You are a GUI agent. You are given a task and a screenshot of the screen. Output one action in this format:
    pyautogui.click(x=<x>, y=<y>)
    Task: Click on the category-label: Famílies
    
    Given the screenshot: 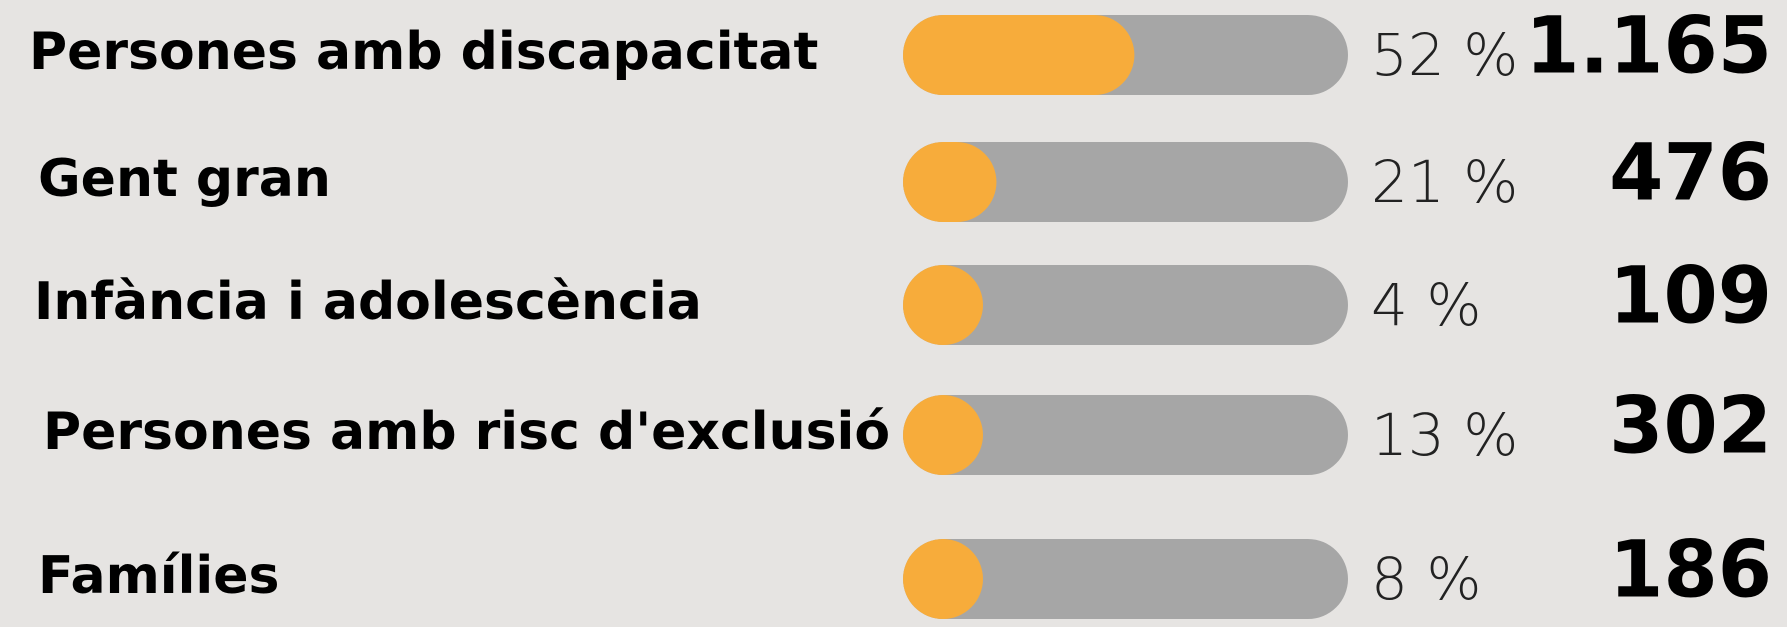 What is the action you would take?
    pyautogui.click(x=158, y=576)
    